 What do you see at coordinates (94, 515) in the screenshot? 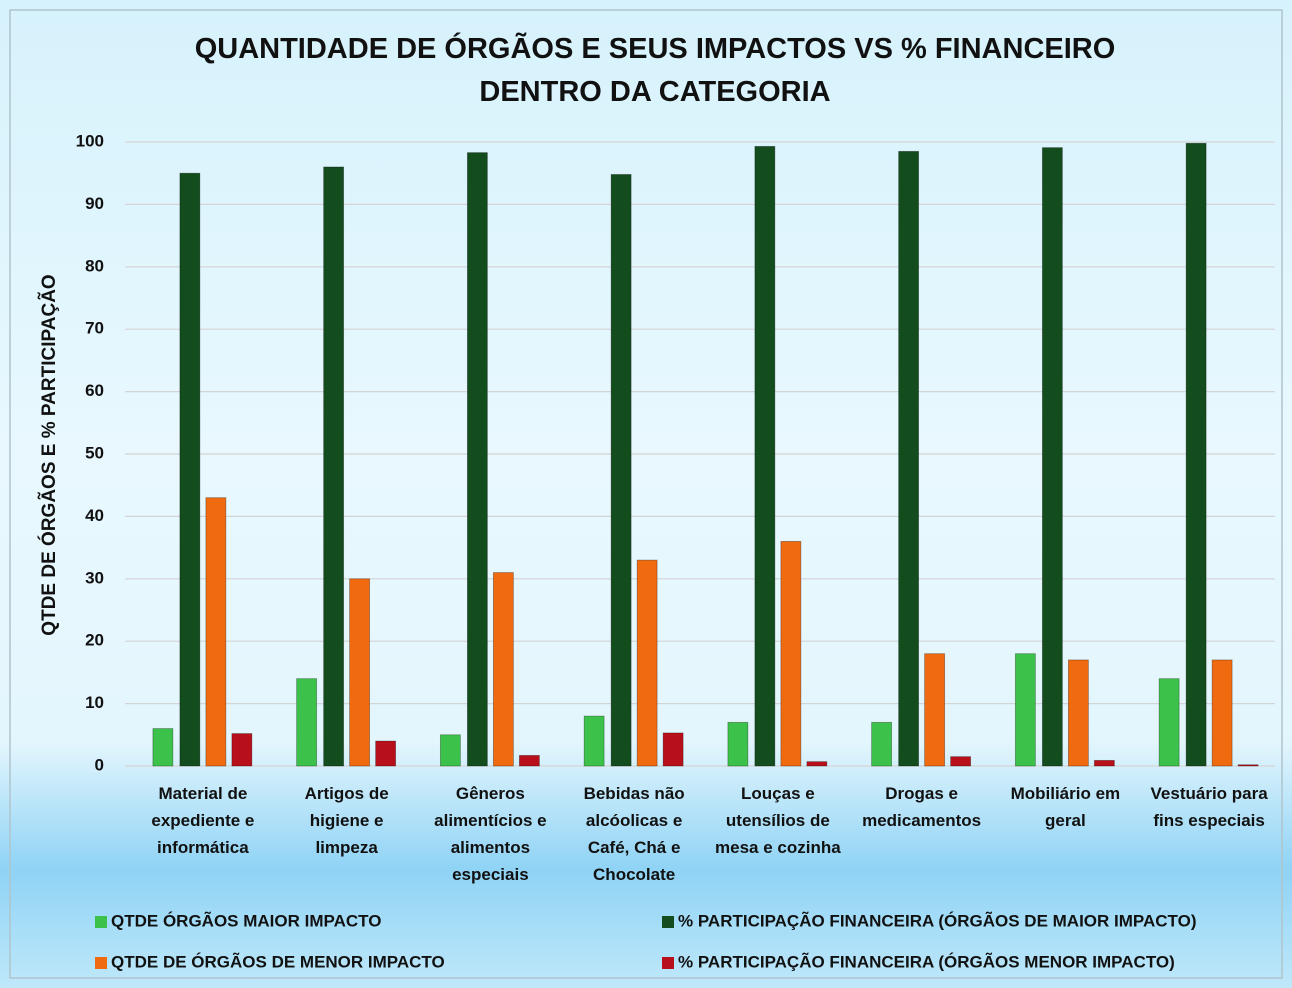
I see `y-tick-label: 40` at bounding box center [94, 515].